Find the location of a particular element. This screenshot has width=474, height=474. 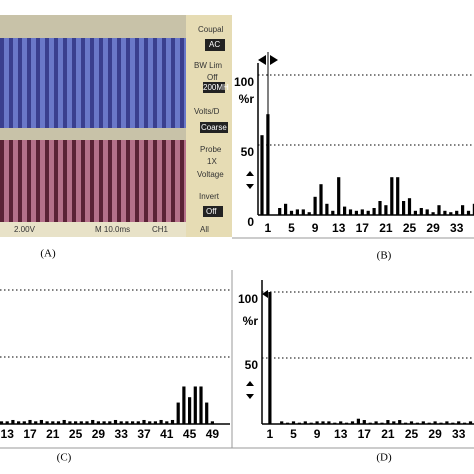

caption: (C) is located at coordinates (64, 458).